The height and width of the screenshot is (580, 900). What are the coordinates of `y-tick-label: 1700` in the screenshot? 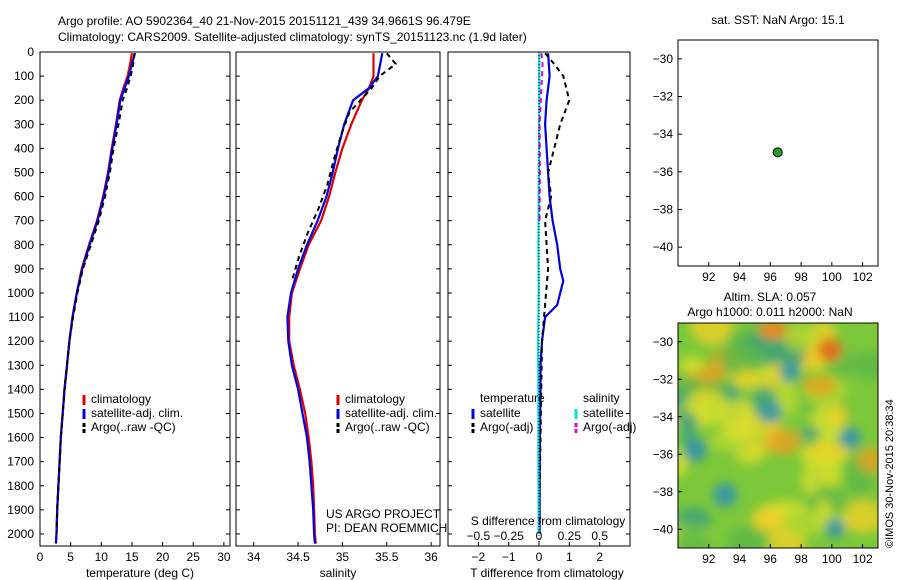 It's located at (20, 462).